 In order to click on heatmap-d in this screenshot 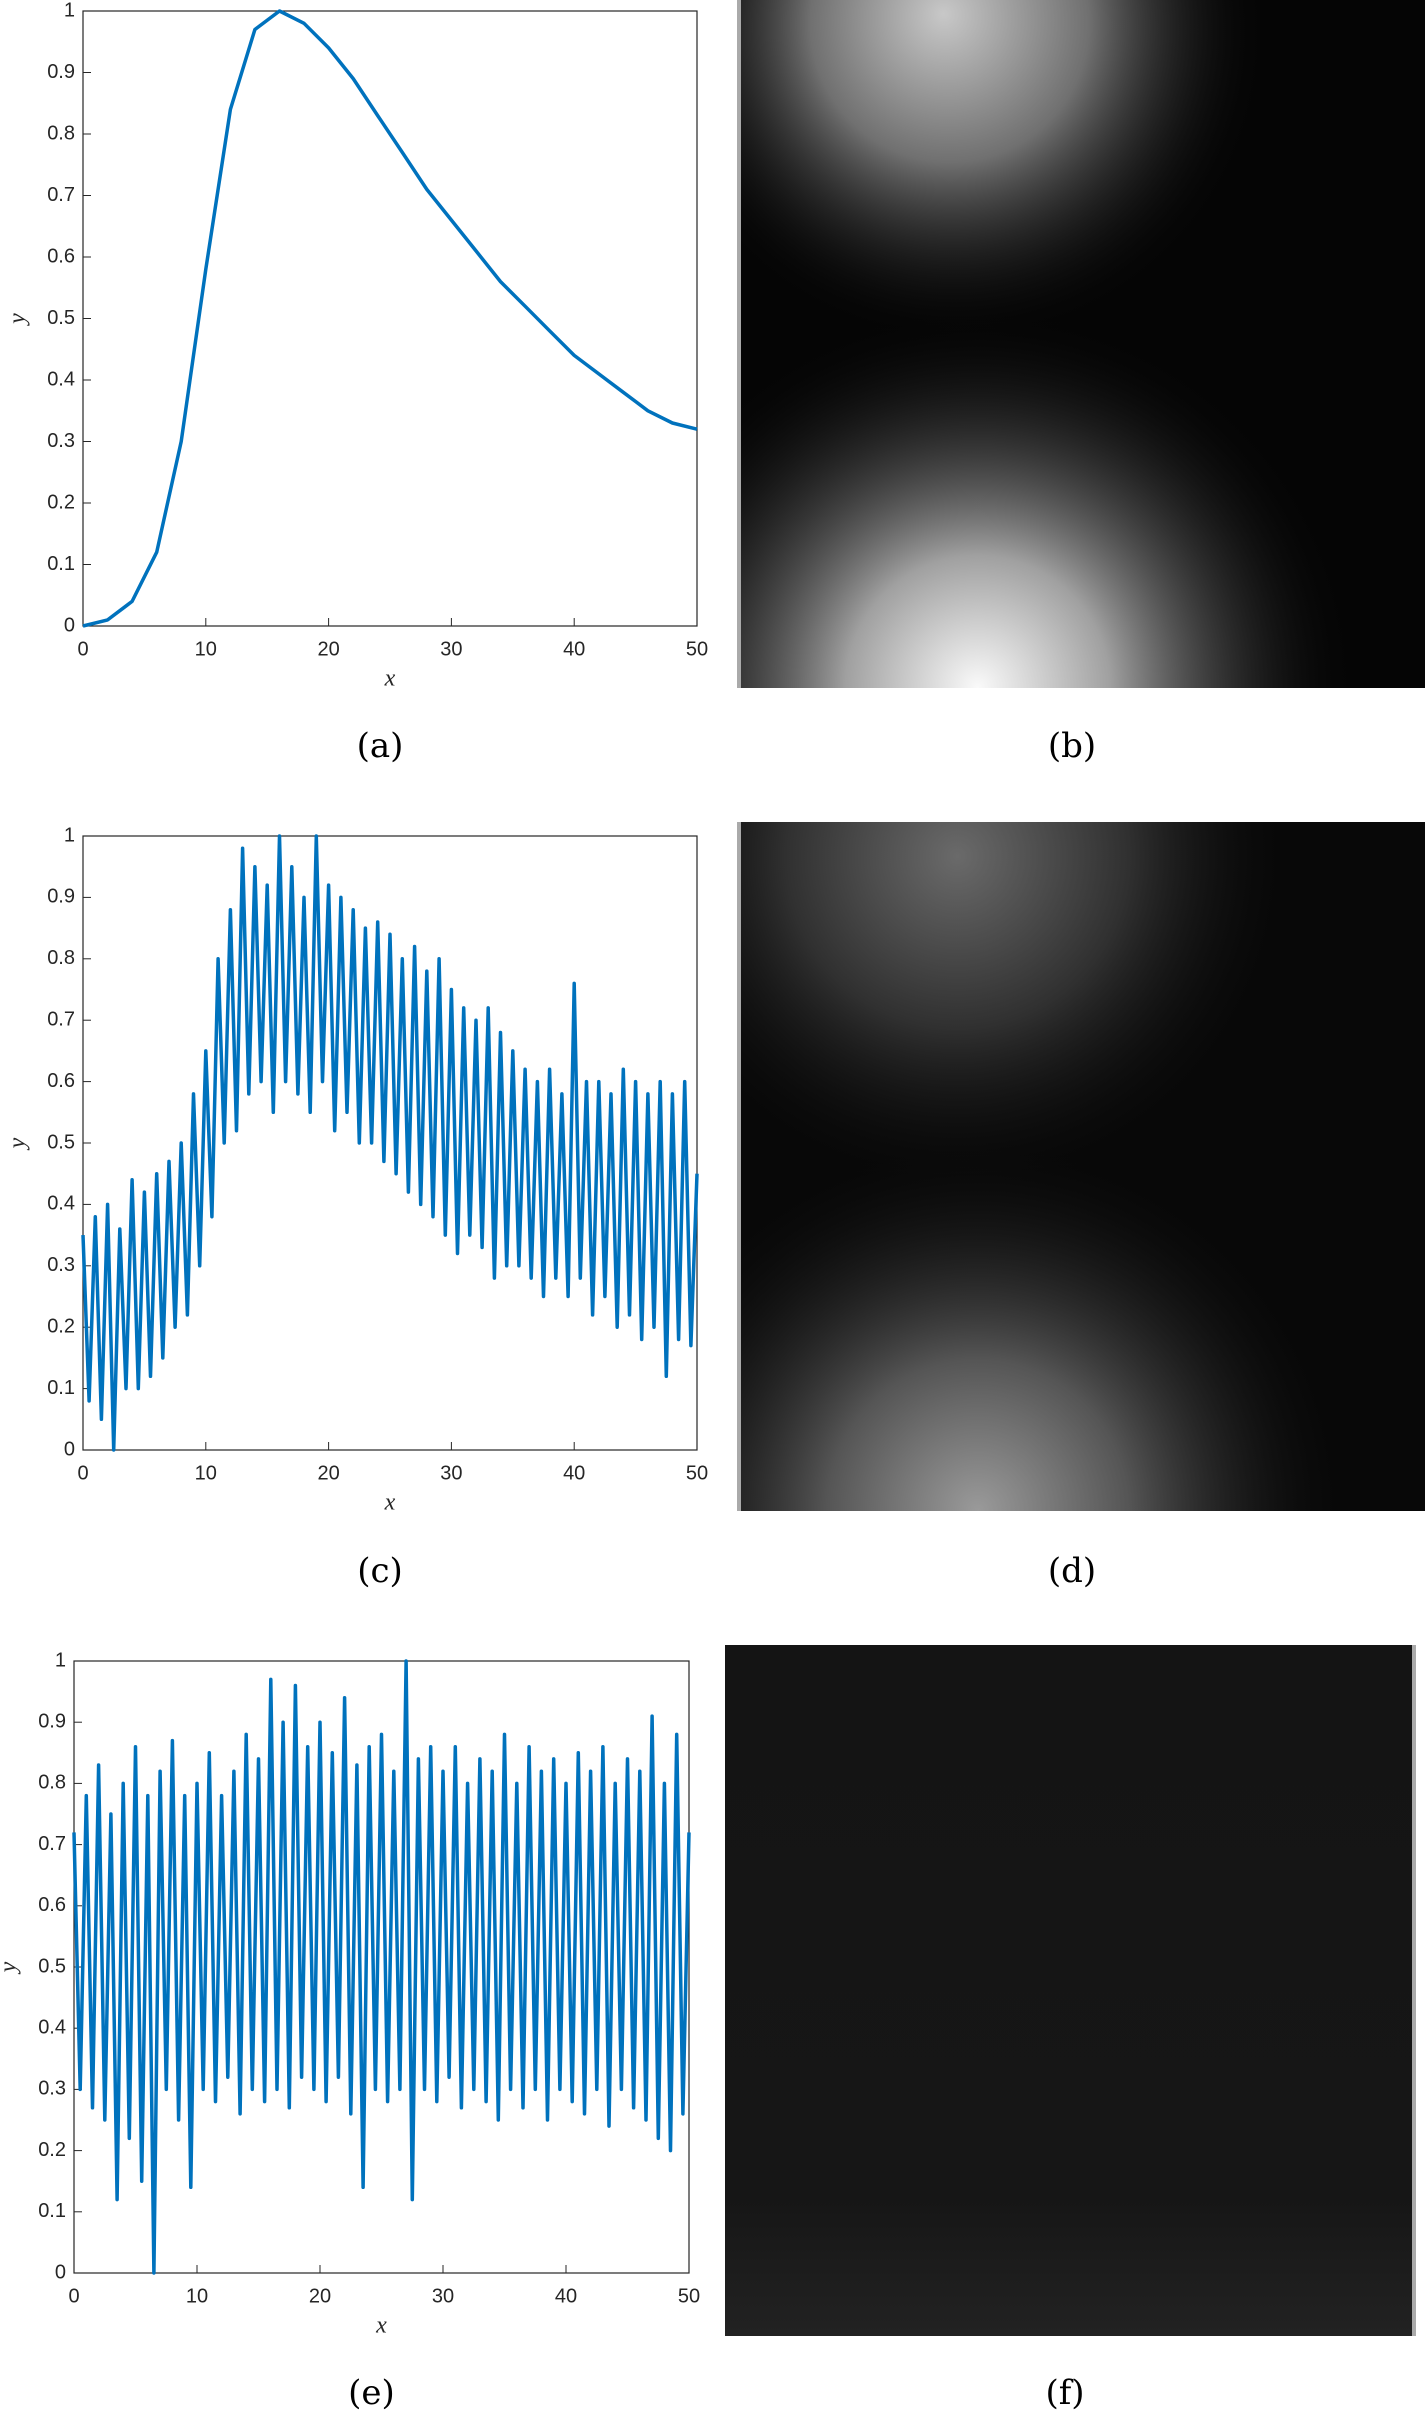, I will do `click(1081, 1166)`.